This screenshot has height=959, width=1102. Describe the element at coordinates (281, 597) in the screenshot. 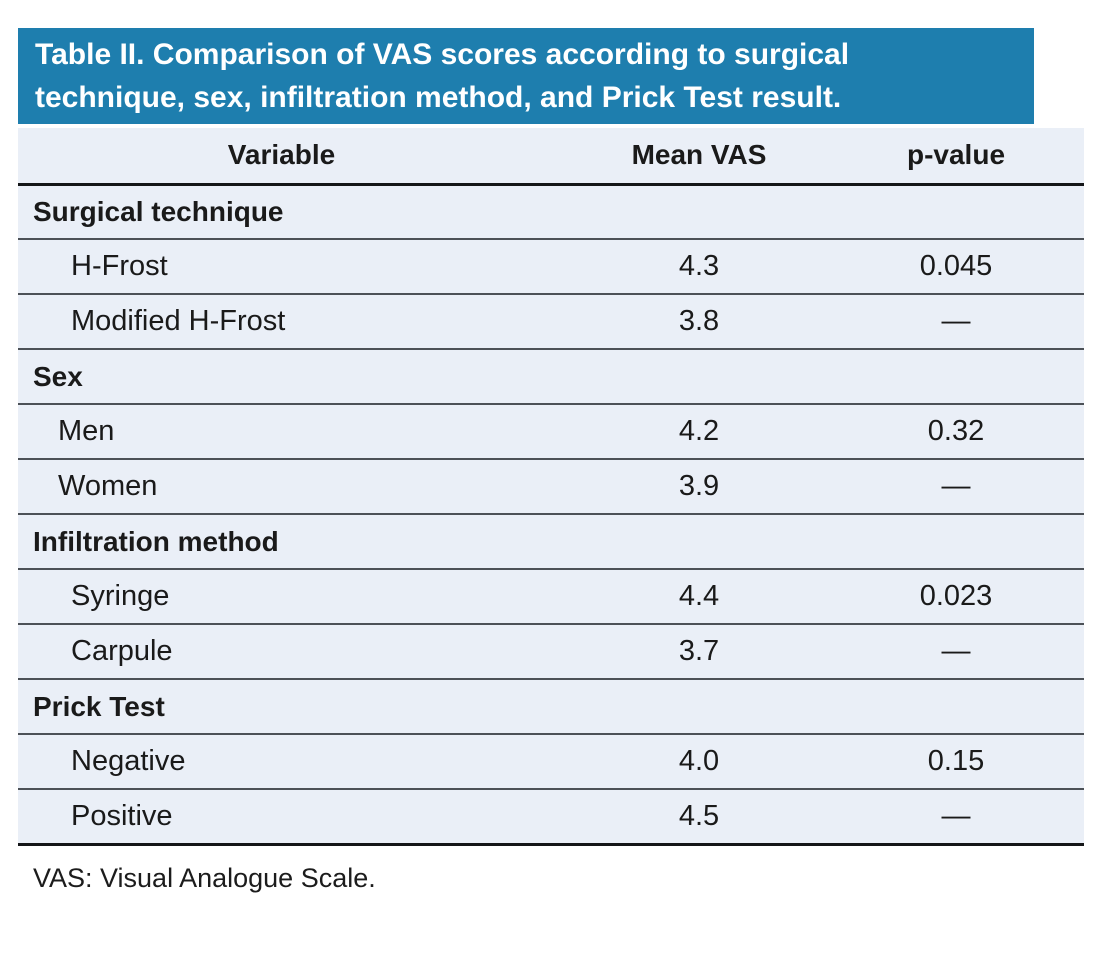

I see `row-label: Syringe` at that location.